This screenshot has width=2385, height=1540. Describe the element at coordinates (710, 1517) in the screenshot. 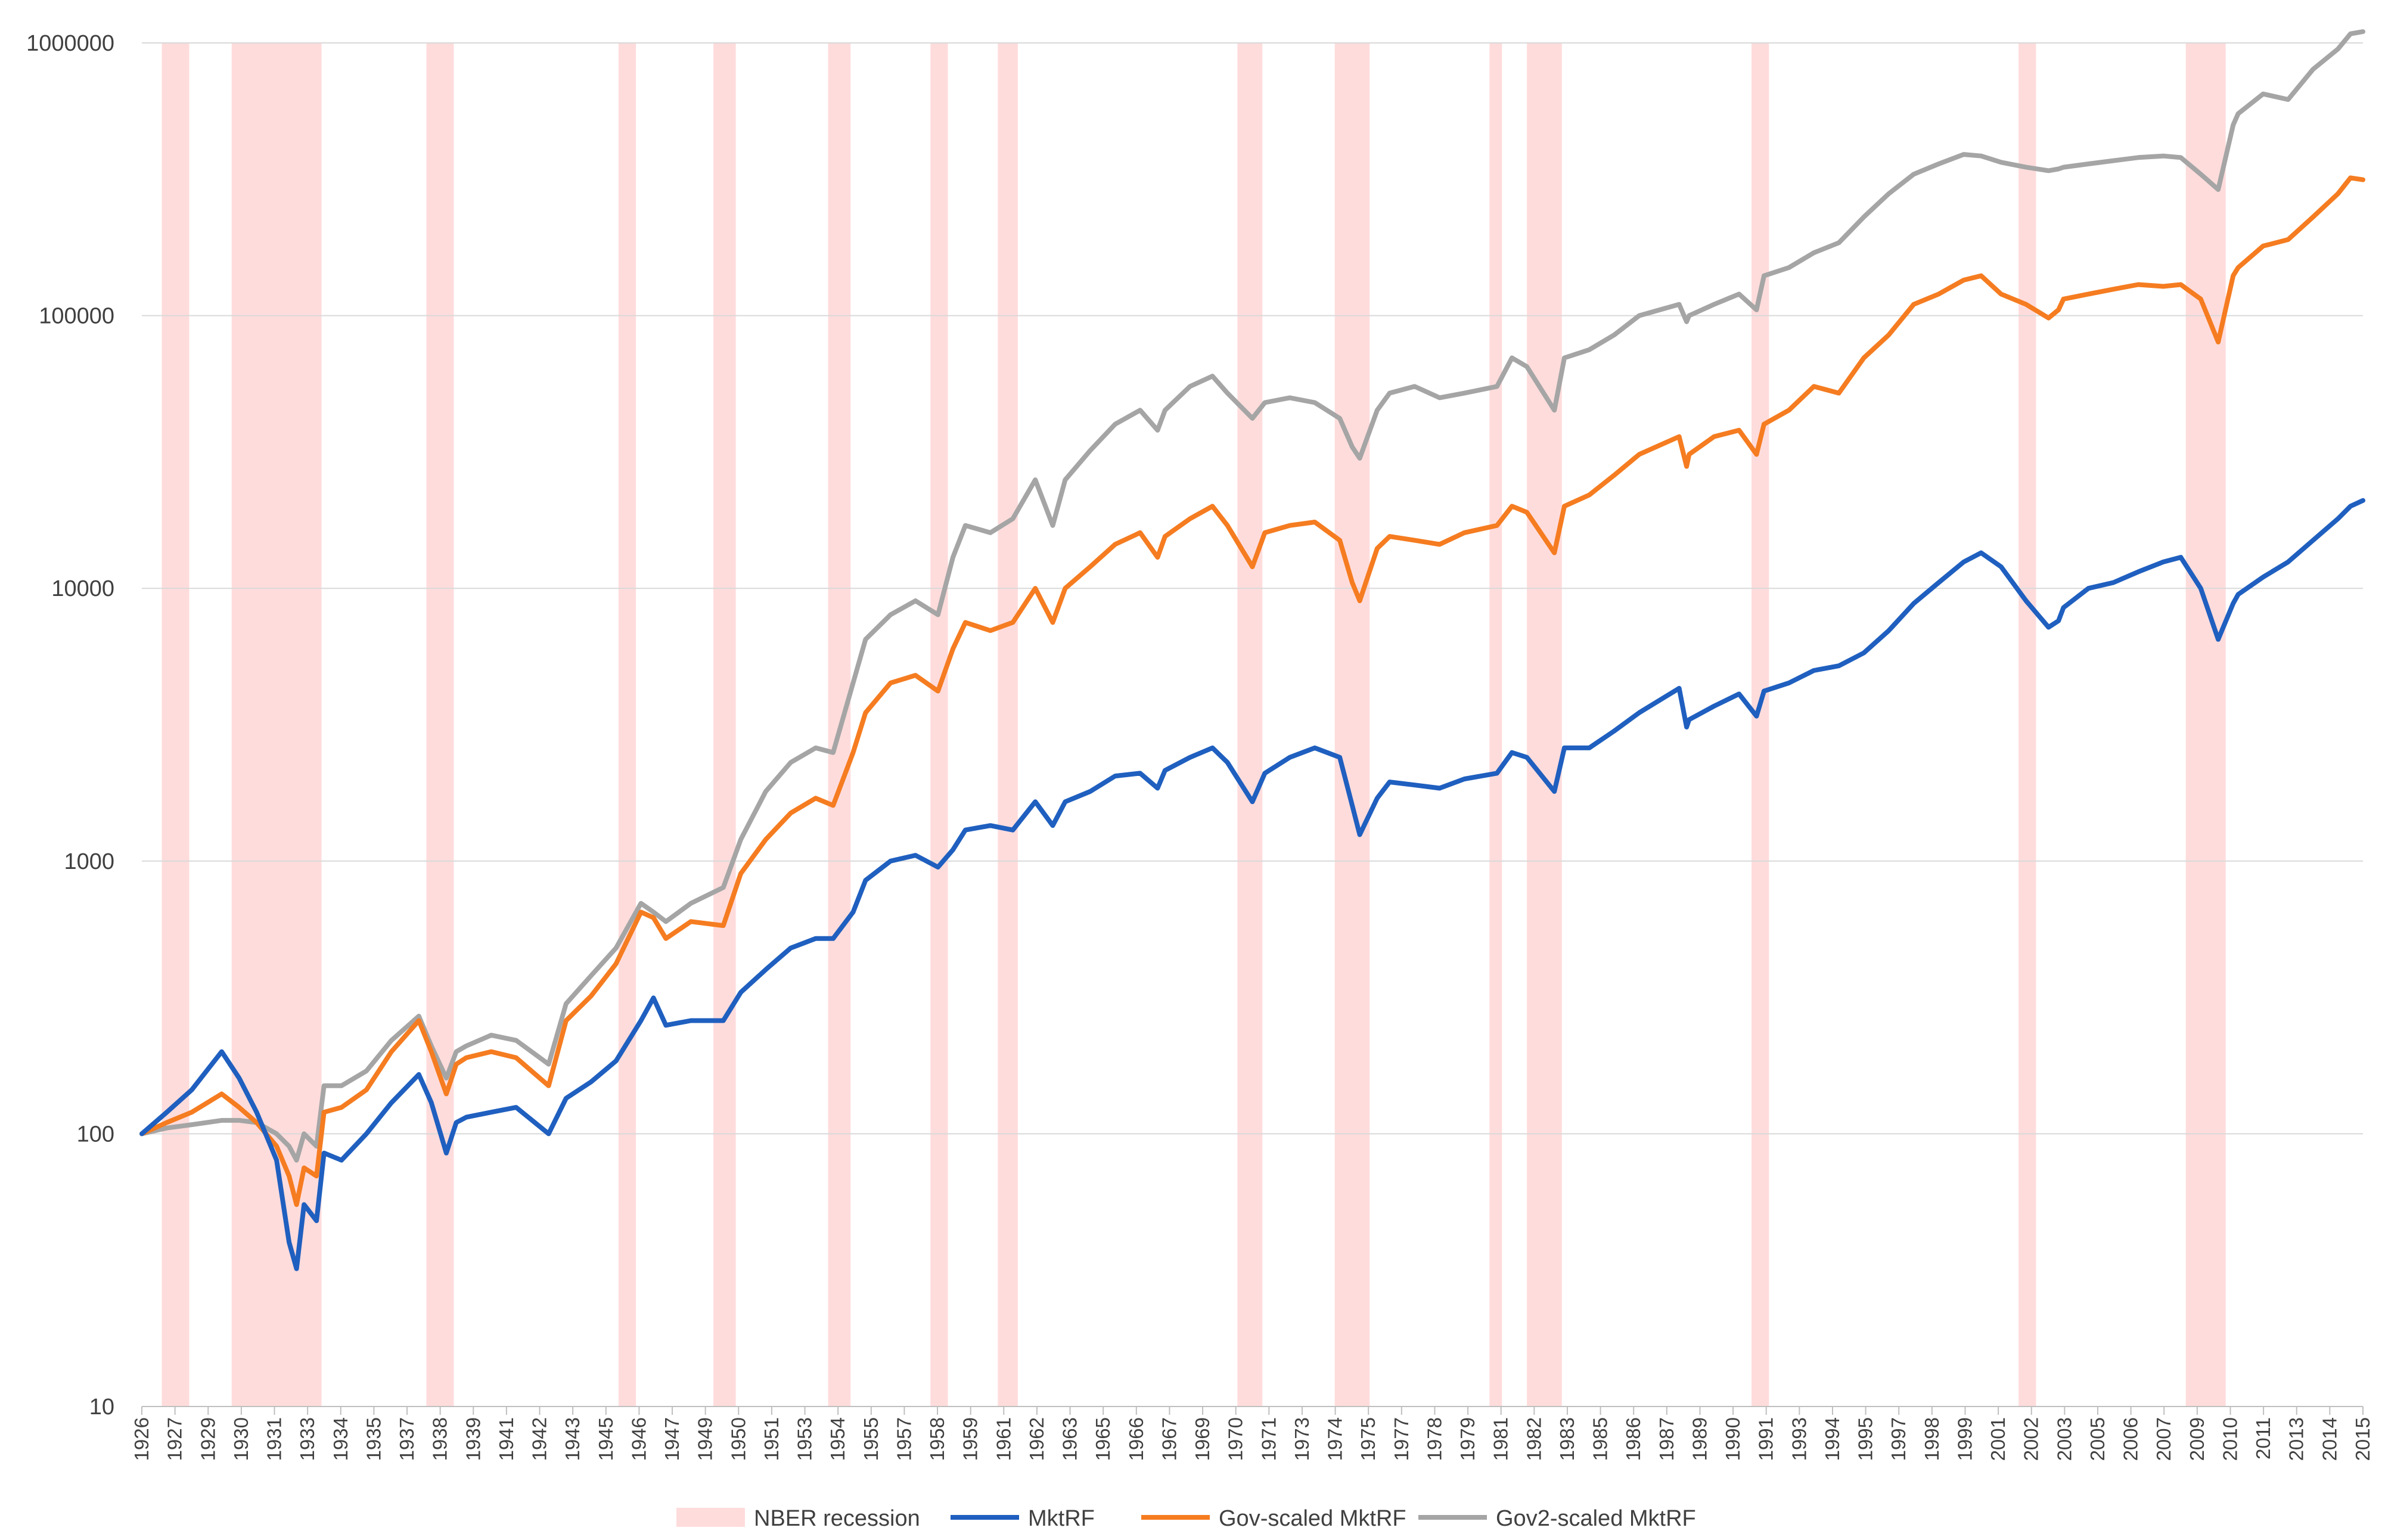

I see `legend-swatch-nber-recession` at that location.